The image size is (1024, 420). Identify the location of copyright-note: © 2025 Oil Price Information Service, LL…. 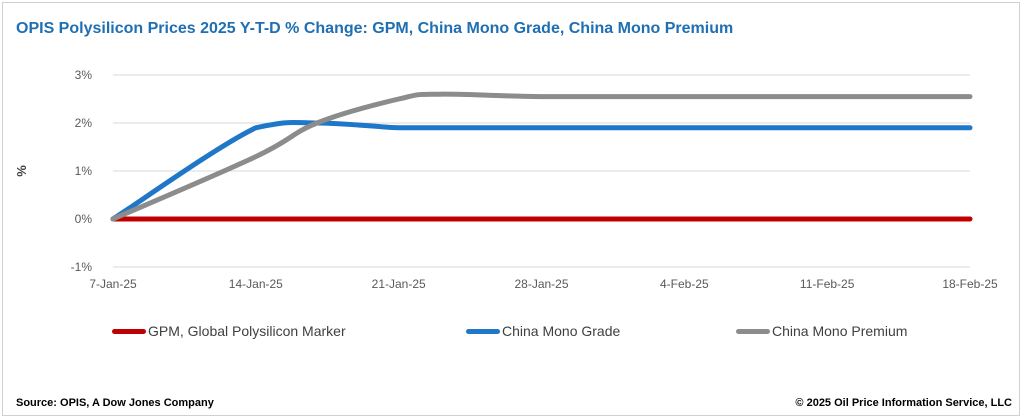
(903, 403).